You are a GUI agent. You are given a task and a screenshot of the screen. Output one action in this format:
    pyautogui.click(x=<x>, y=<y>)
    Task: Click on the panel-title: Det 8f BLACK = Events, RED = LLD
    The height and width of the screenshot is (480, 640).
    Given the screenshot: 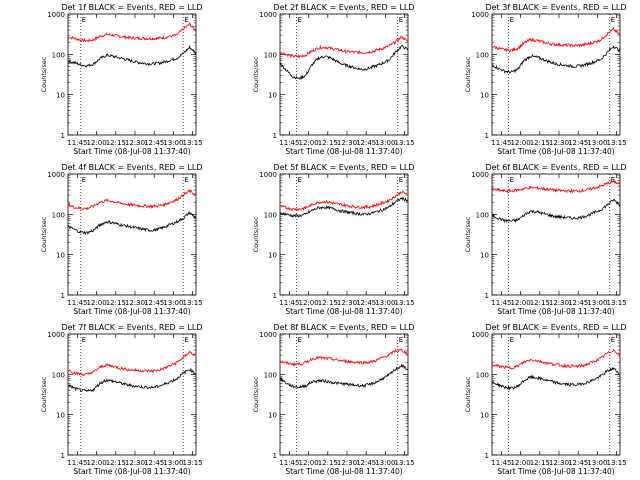 What is the action you would take?
    pyautogui.click(x=343, y=327)
    